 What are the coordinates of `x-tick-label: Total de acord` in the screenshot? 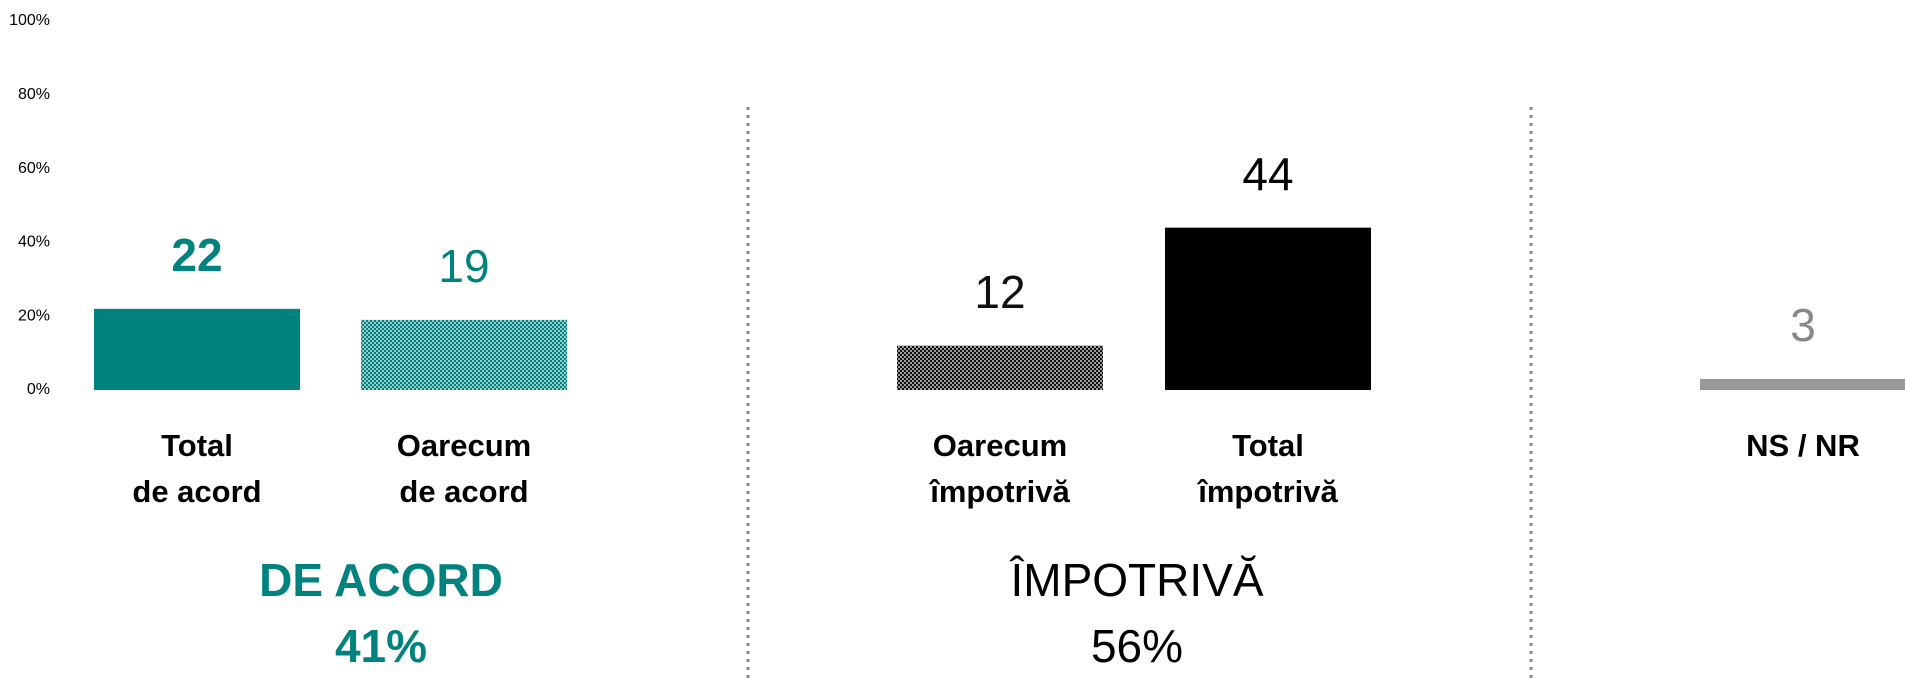 It's located at (197, 468).